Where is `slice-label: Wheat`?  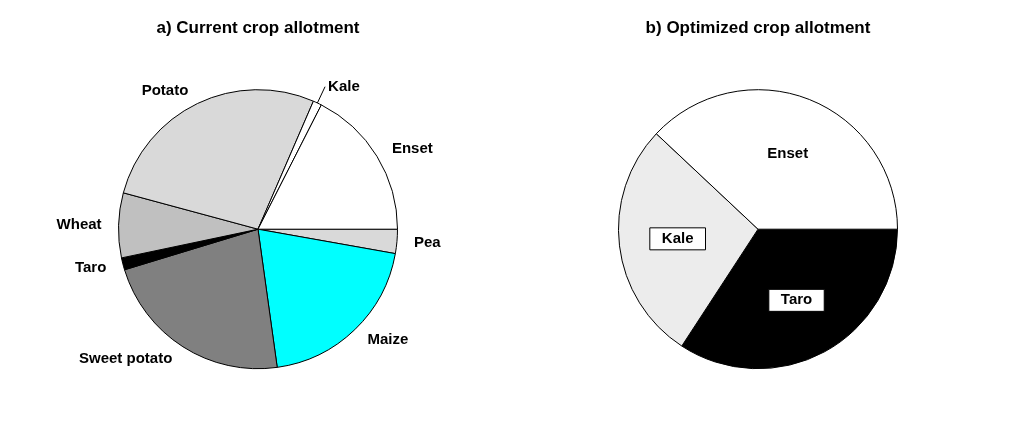
slice-label: Wheat is located at coordinates (79, 223).